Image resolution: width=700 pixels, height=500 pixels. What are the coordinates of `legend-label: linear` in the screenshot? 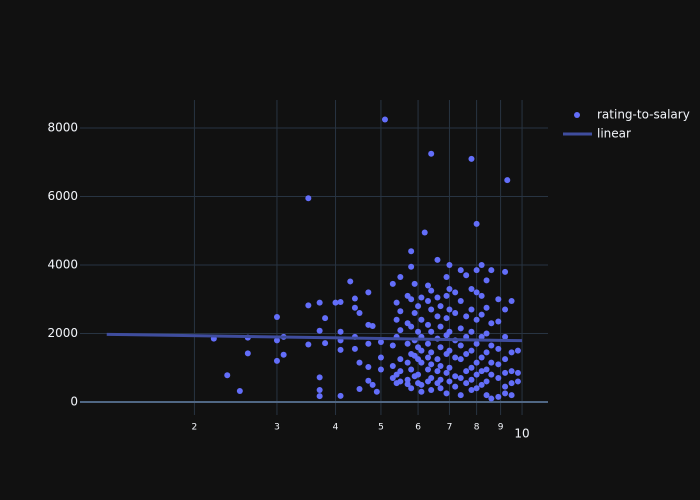 It's located at (614, 134).